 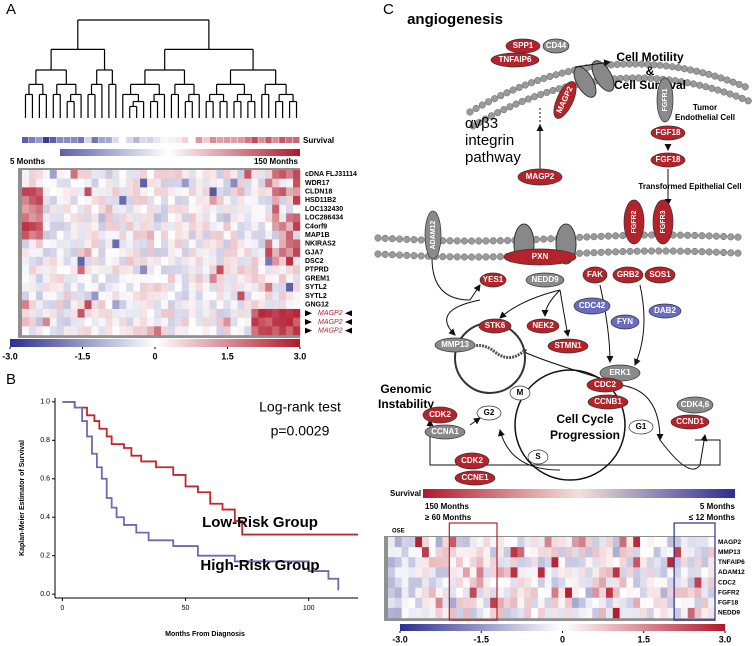 What do you see at coordinates (308, 313) in the screenshot?
I see `arrow-right` at bounding box center [308, 313].